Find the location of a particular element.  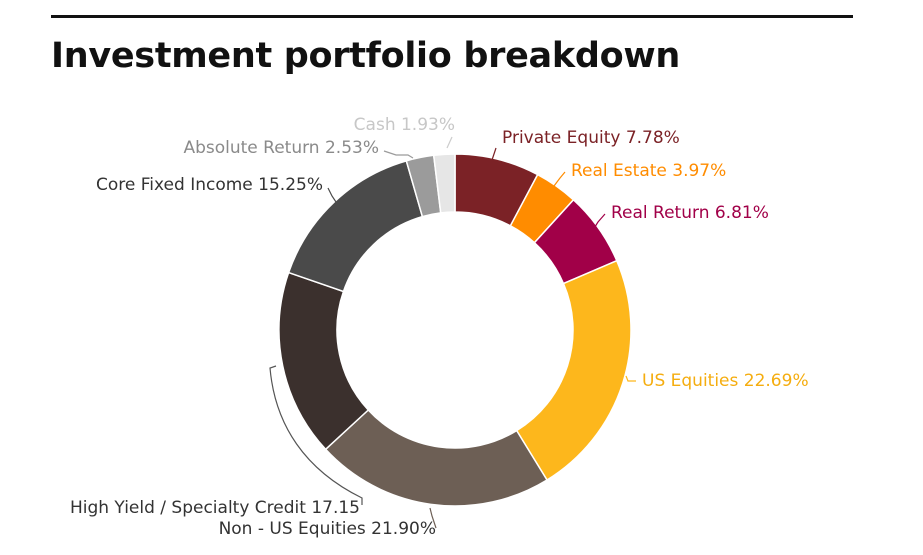

top-rule is located at coordinates (452, 16).